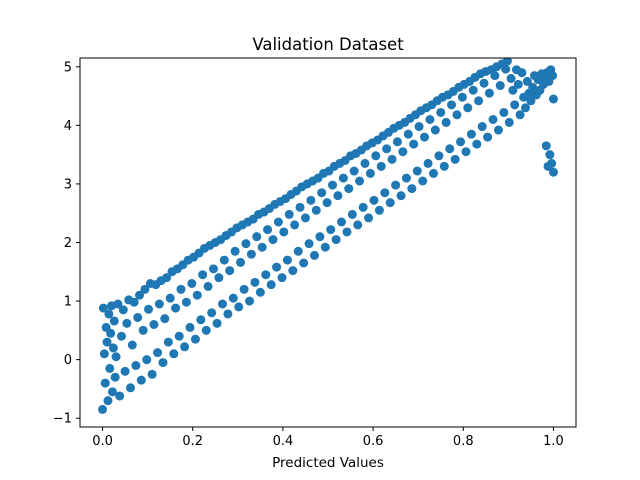  I want to click on y-tick-label: 4, so click(68, 126).